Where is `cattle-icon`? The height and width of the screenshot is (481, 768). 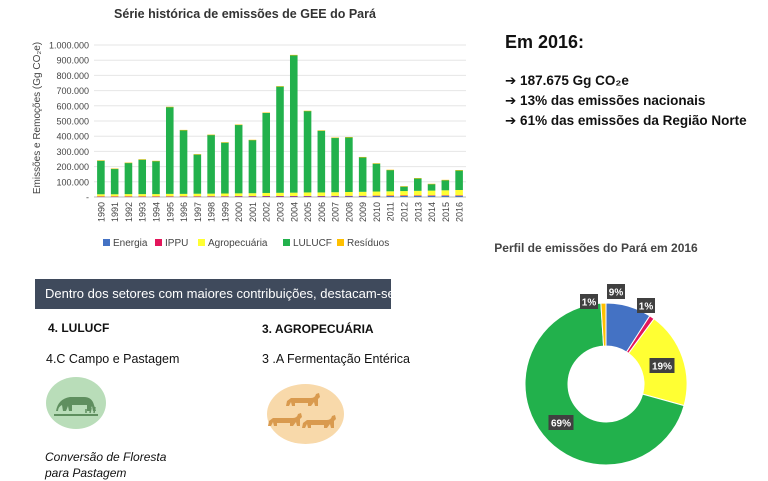 cattle-icon is located at coordinates (305, 414).